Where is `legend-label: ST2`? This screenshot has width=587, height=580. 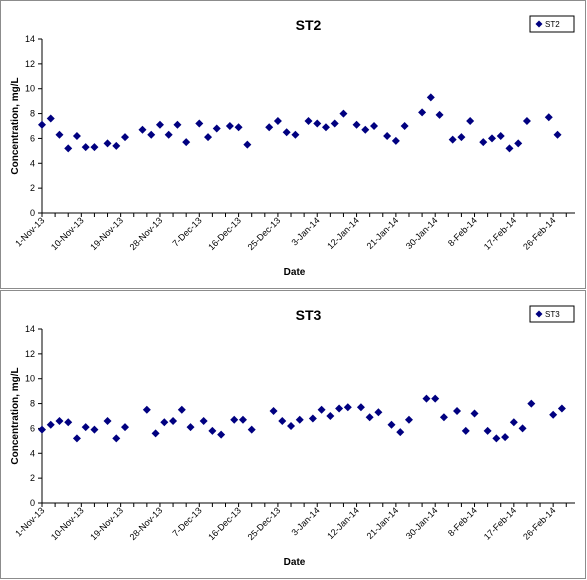
legend-label: ST2 is located at coordinates (552, 24).